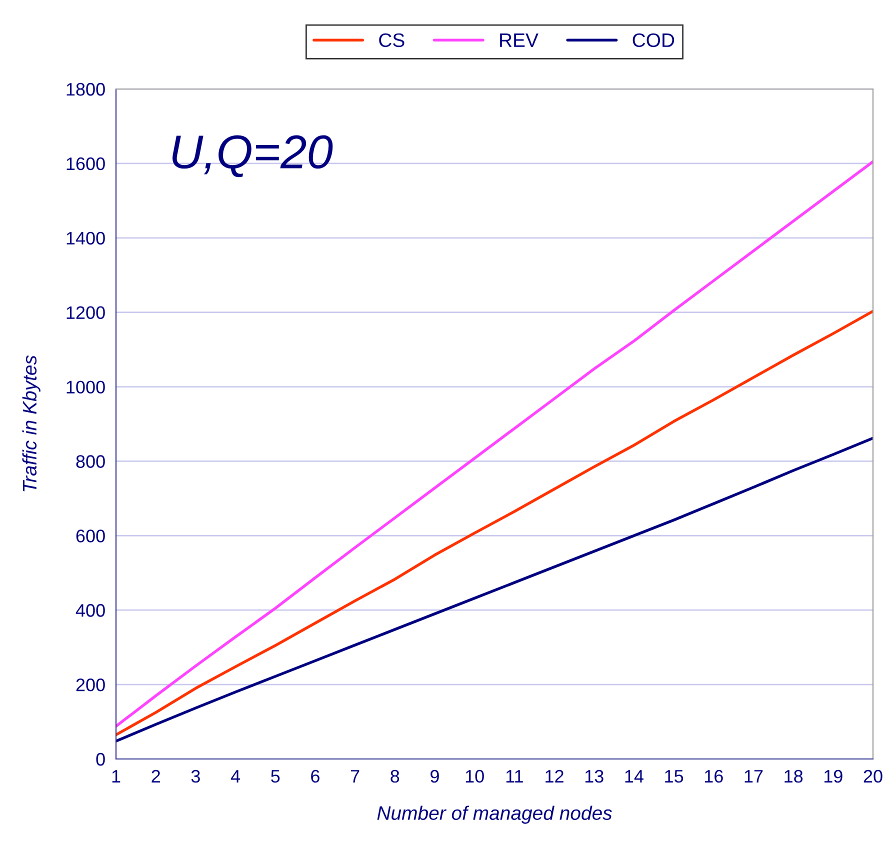  Describe the element at coordinates (85, 238) in the screenshot. I see `y-tick-label: 1400` at that location.